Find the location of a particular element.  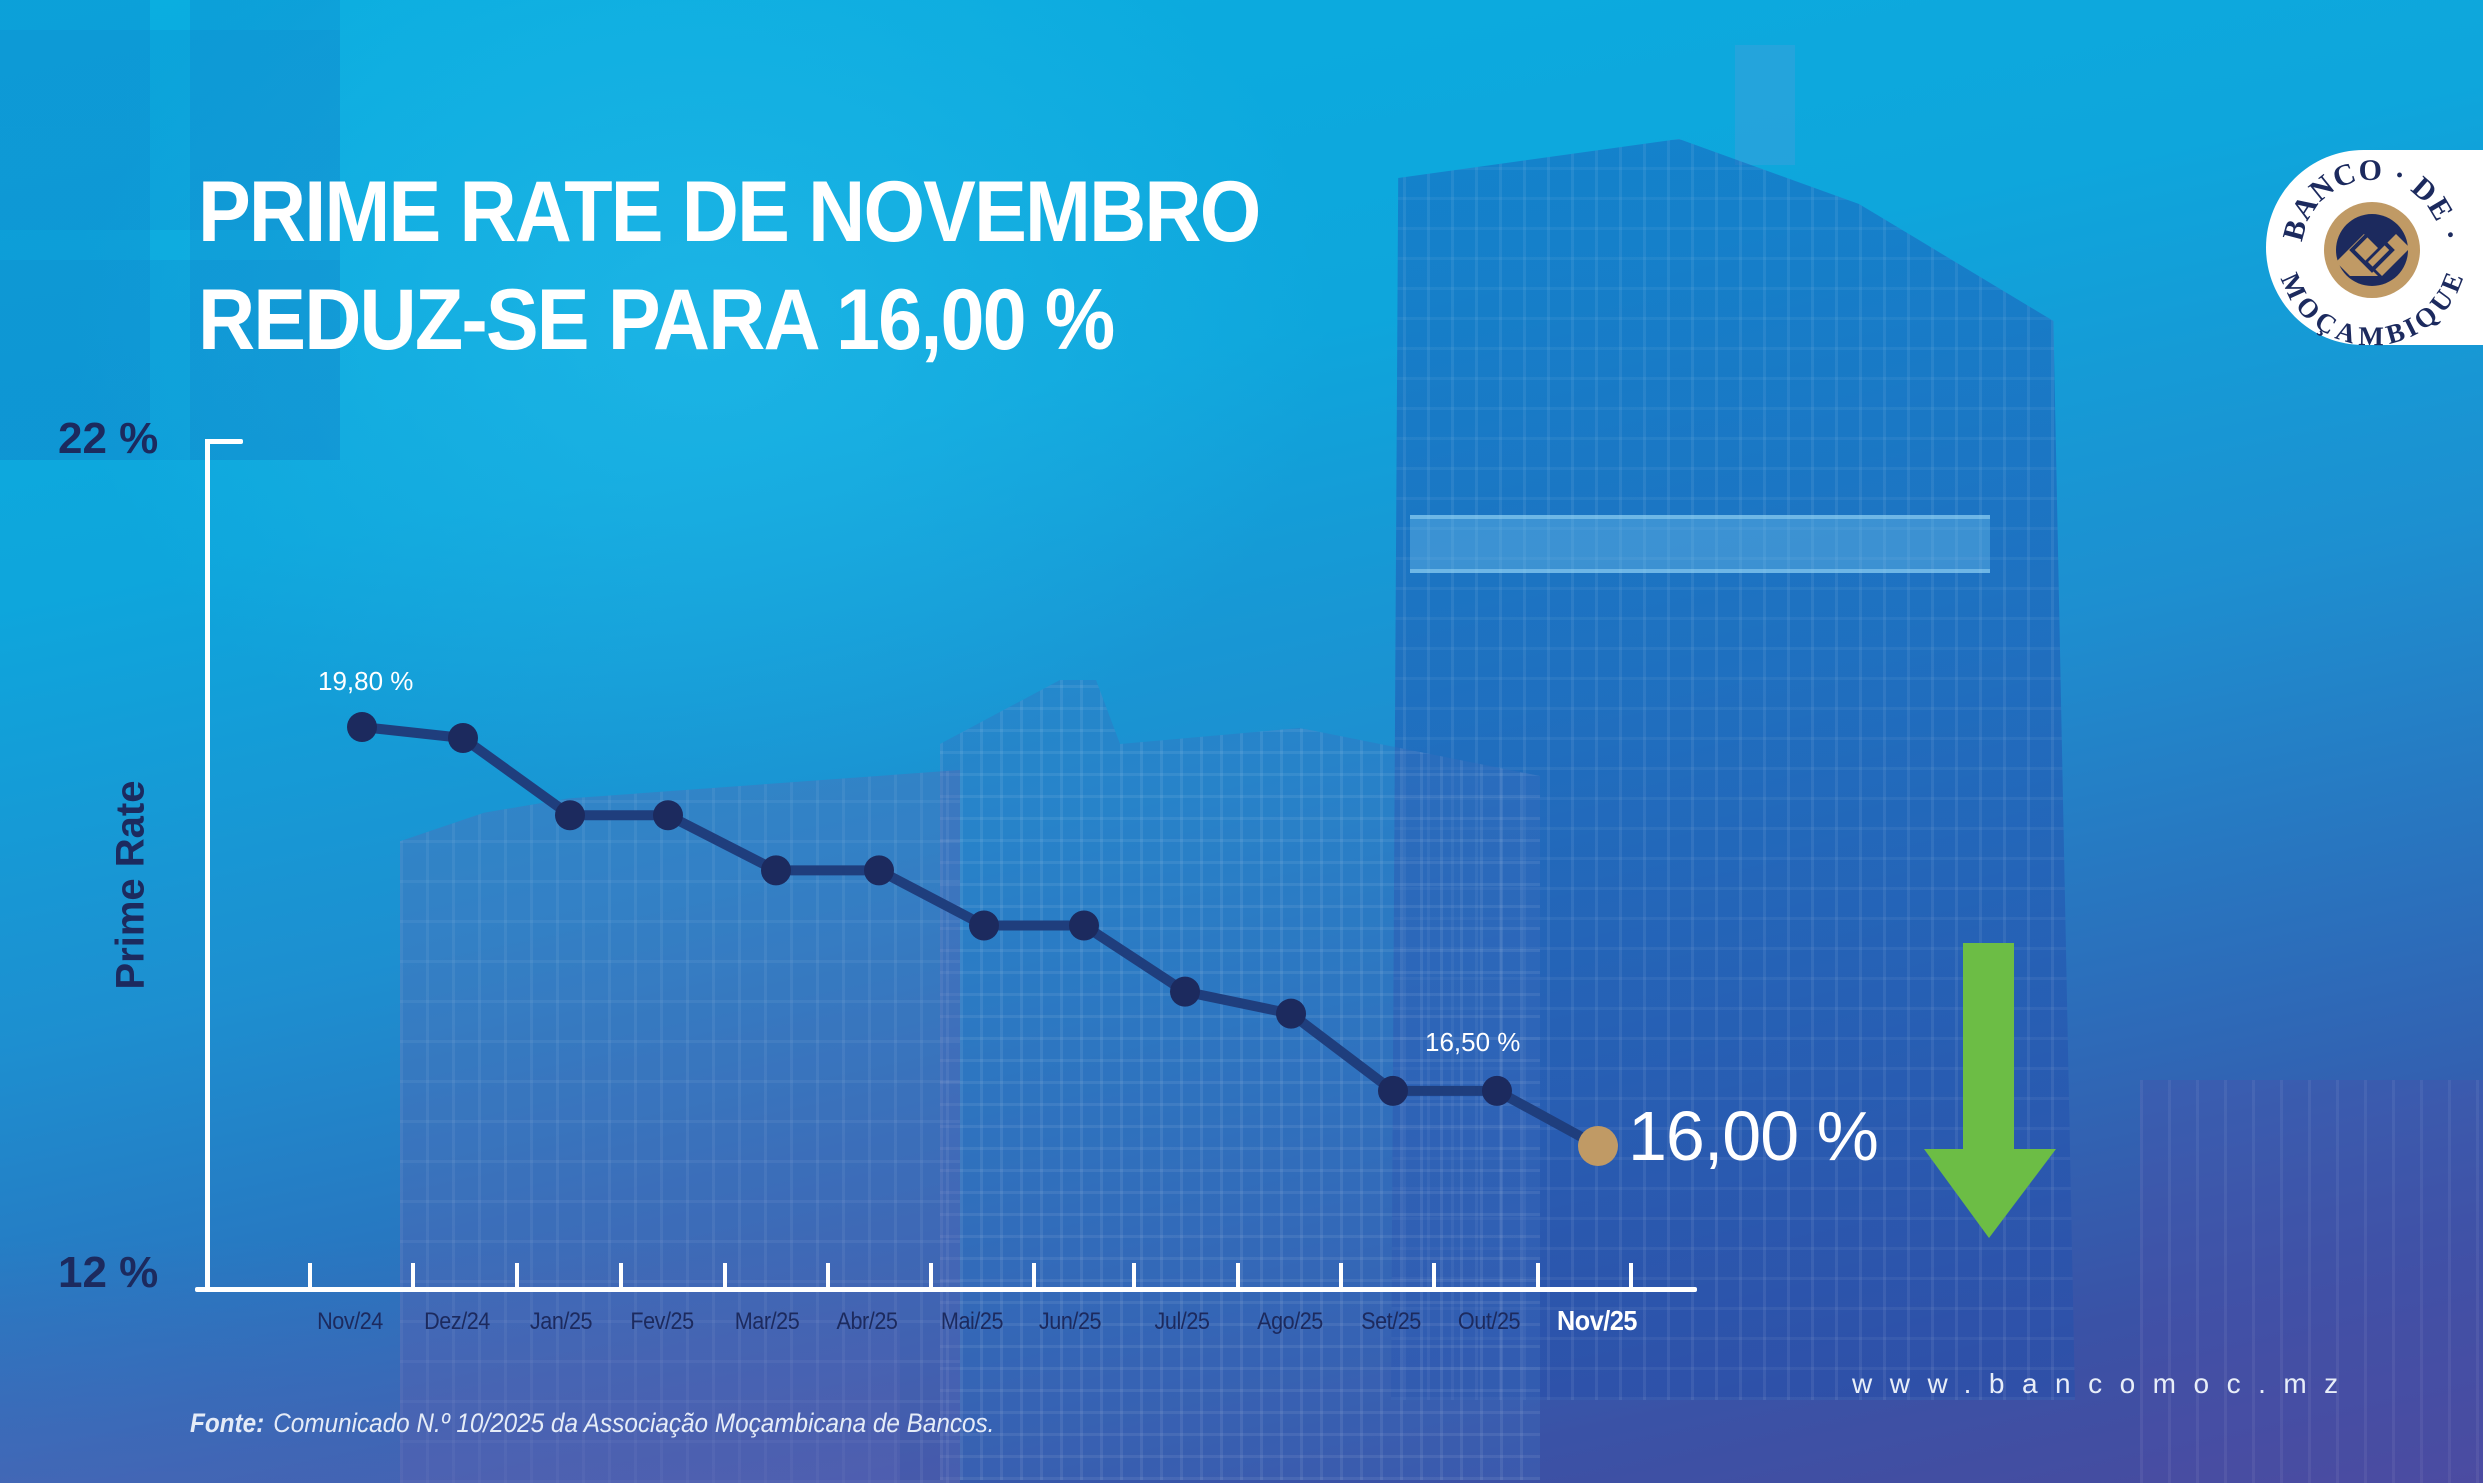

down-arrow-icon is located at coordinates (1990, 1090).